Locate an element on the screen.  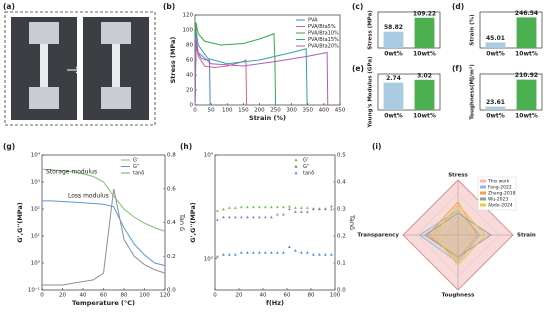
x-tick-label: 120 is located at coordinates (165, 296).